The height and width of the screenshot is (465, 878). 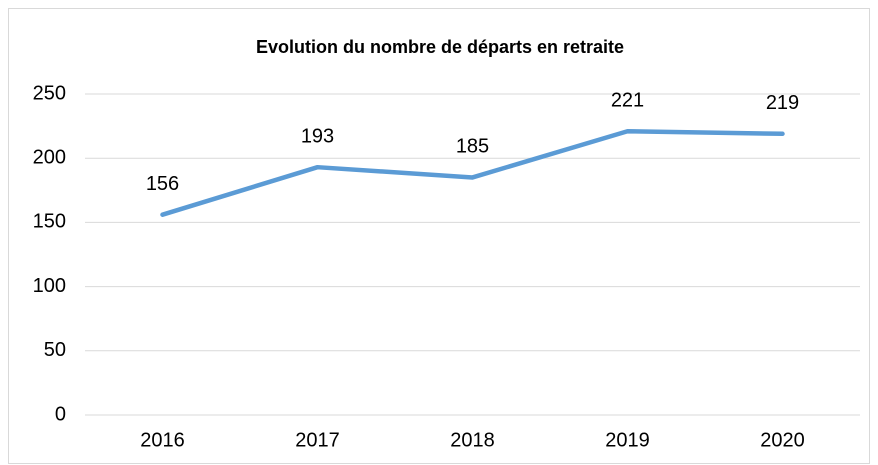 What do you see at coordinates (60, 414) in the screenshot?
I see `y-tick-label: 0` at bounding box center [60, 414].